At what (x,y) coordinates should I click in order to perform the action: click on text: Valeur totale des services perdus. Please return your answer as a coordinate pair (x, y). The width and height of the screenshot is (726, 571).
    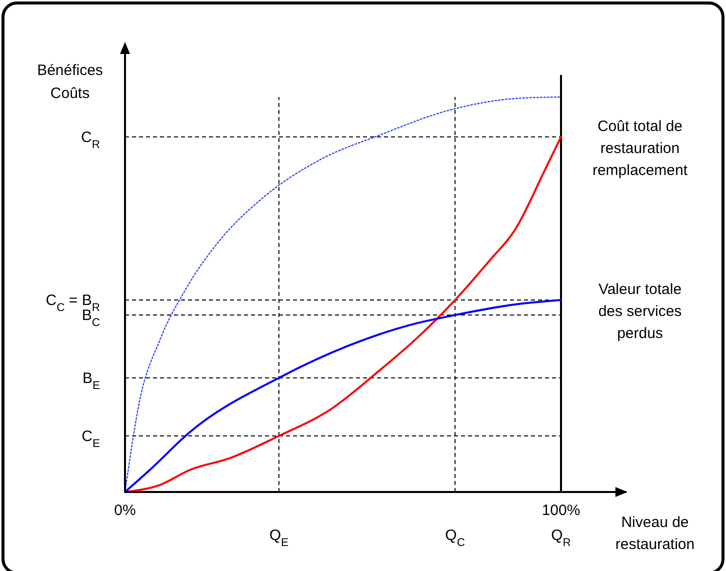
    Looking at the image, I should click on (640, 311).